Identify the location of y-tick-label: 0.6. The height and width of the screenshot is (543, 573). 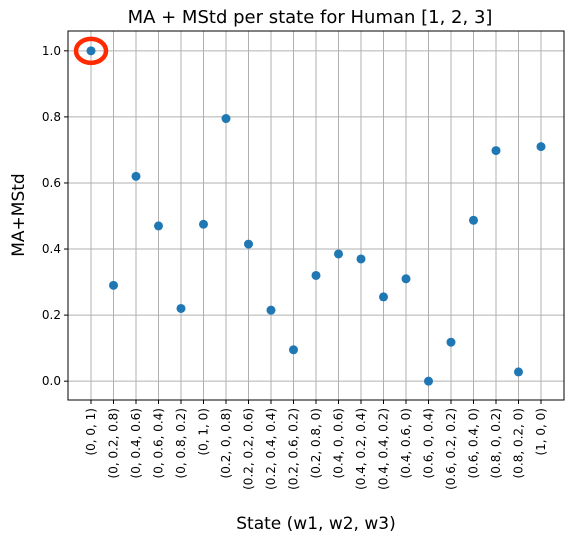
(51, 183).